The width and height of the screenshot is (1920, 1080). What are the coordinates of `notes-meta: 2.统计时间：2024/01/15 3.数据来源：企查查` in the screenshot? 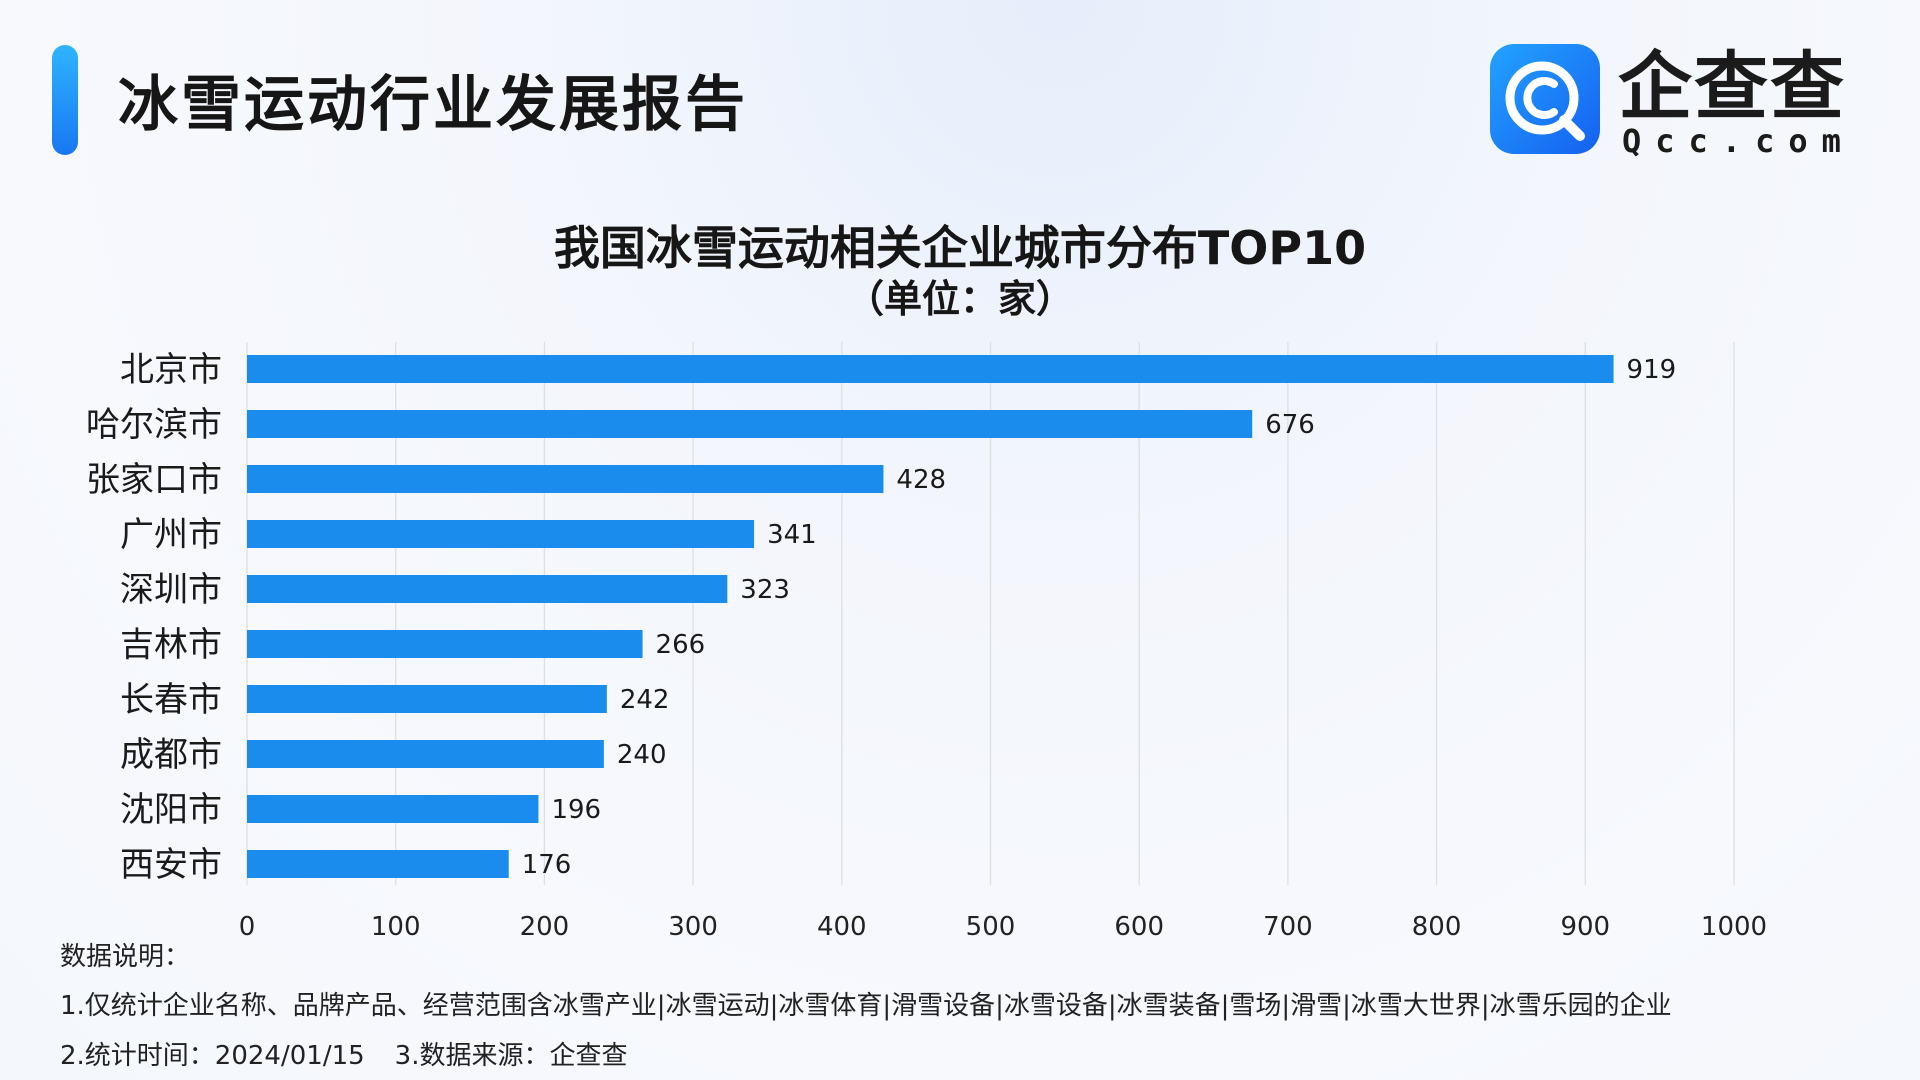 It's located at (358, 1053).